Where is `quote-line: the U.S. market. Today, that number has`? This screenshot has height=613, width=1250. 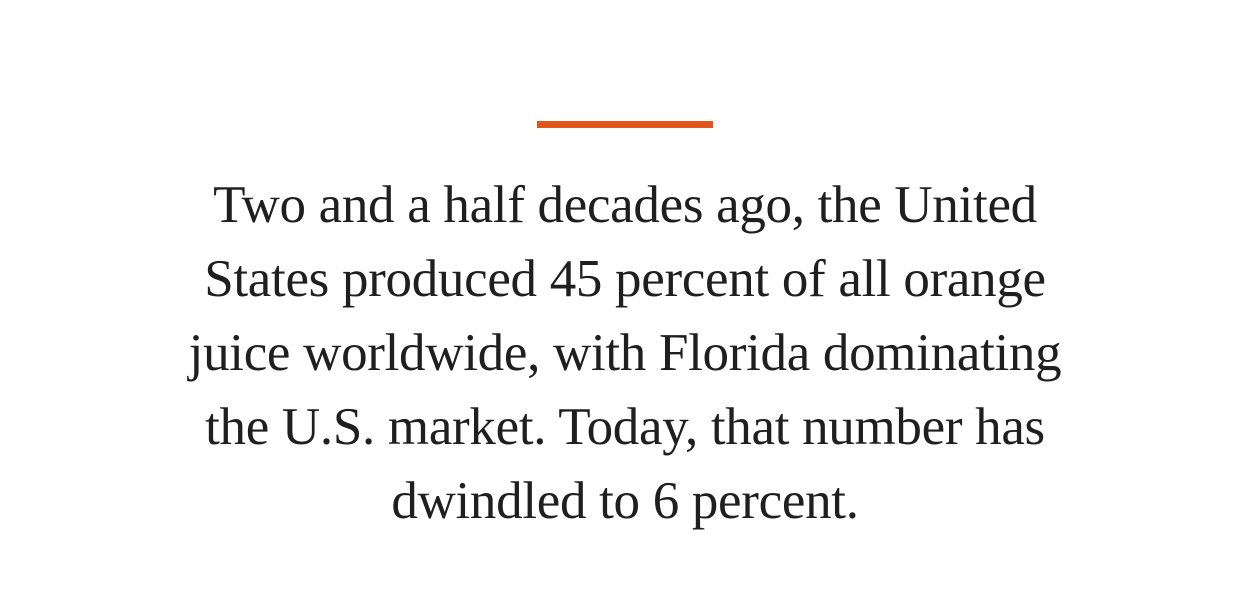 quote-line: the U.S. market. Today, that number has is located at coordinates (625, 427).